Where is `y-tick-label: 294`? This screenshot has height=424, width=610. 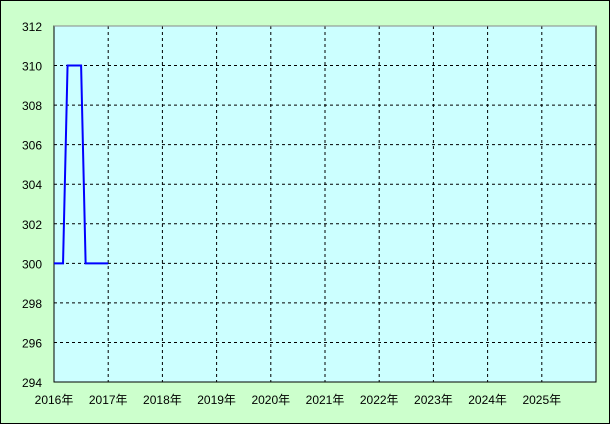 y-tick-label: 294 is located at coordinates (32, 383).